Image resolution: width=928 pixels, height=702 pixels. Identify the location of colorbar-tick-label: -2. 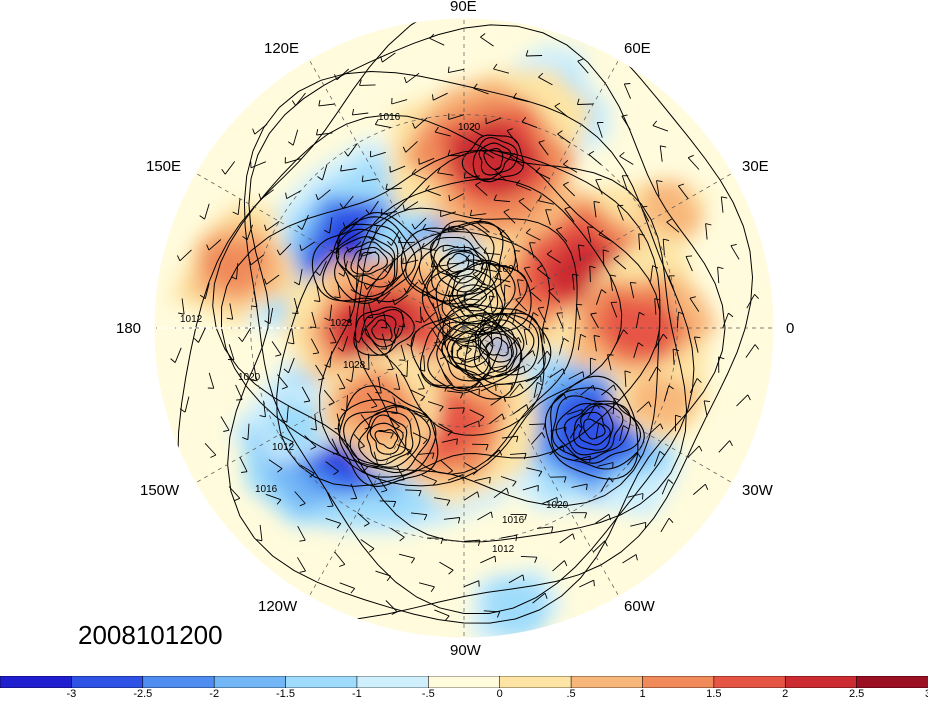
(214, 694).